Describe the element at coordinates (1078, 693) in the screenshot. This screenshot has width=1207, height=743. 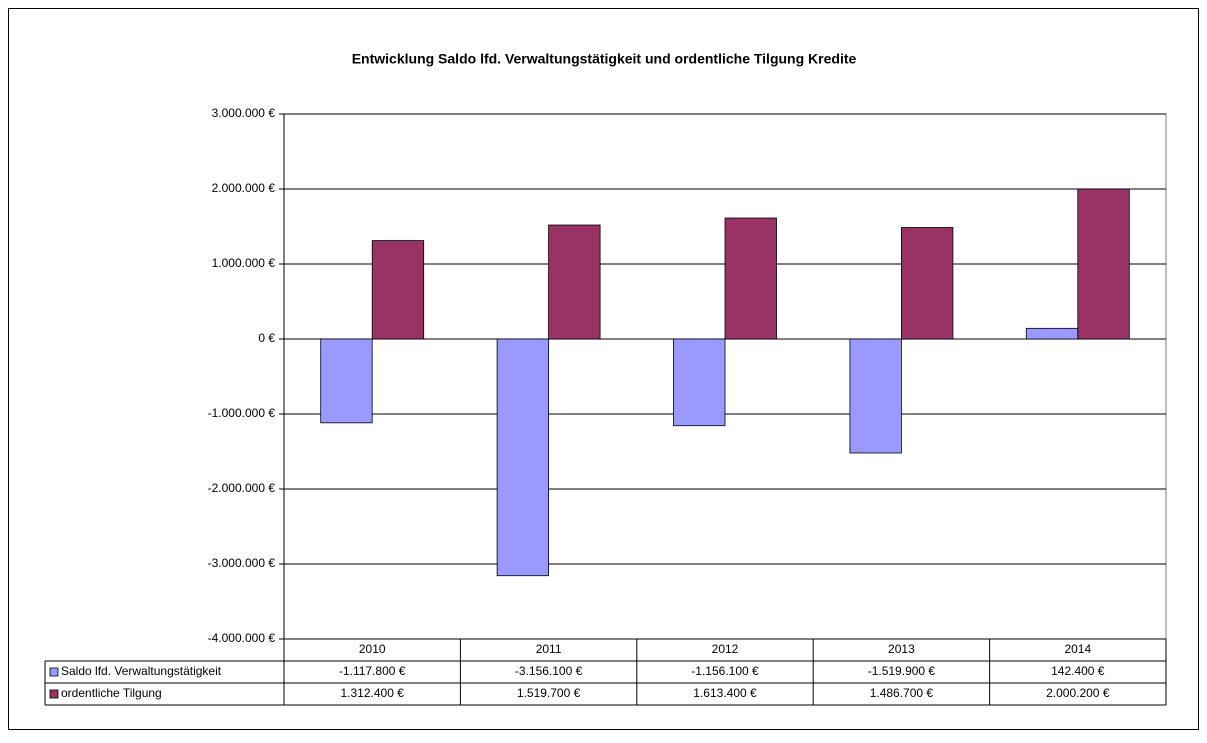
I see `table-cell: 2.000.200 €` at that location.